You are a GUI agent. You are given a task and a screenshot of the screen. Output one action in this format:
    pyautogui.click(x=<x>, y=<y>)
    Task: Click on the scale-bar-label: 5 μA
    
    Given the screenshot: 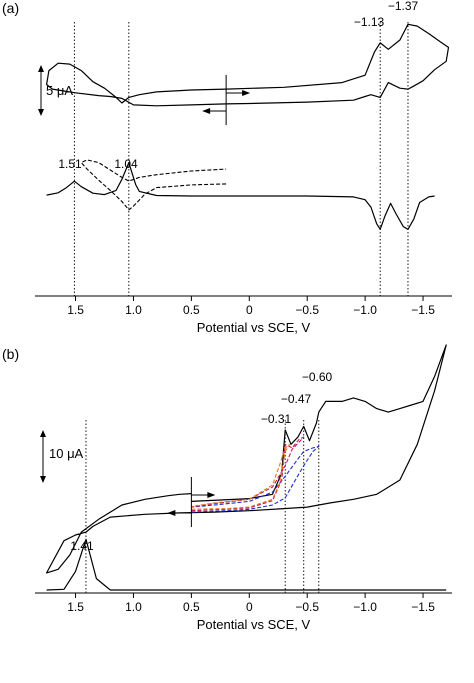 What is the action you would take?
    pyautogui.click(x=59, y=90)
    